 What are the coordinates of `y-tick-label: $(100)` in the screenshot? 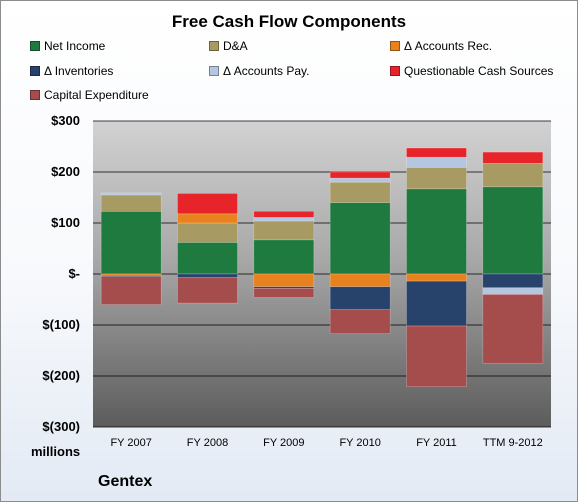 It's located at (61, 324).